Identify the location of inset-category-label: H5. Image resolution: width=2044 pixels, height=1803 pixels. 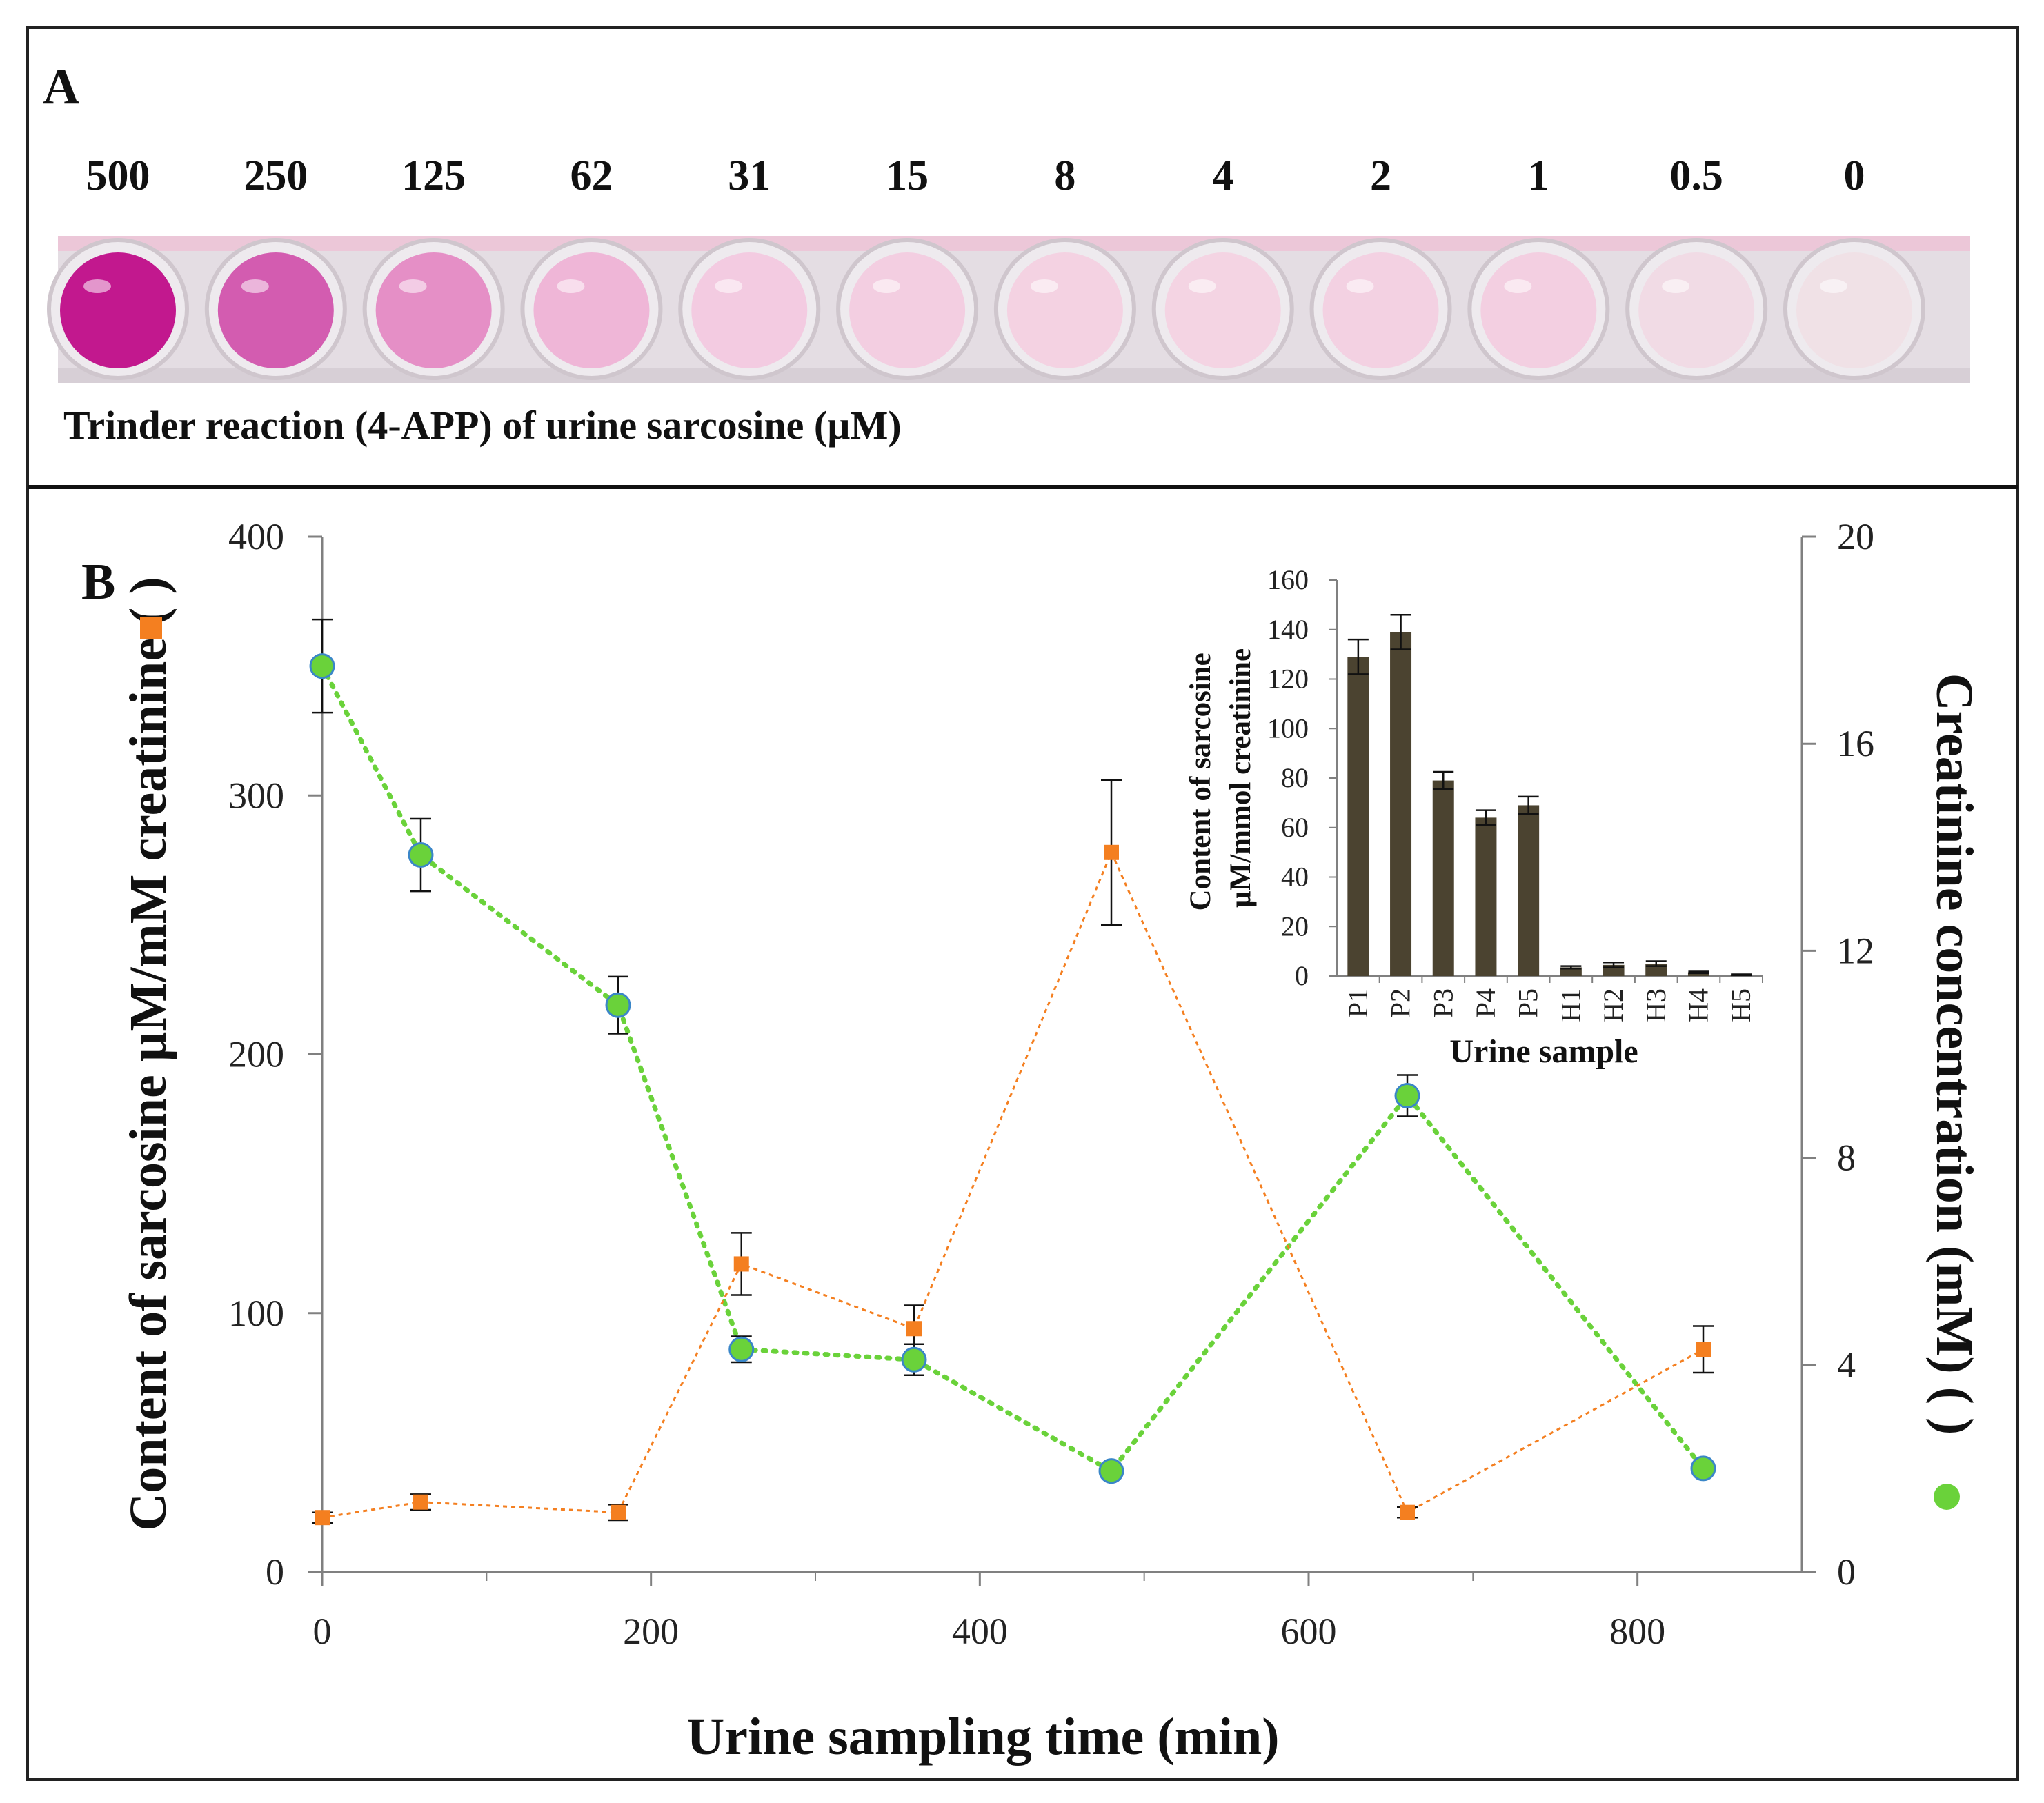
(1741, 1005).